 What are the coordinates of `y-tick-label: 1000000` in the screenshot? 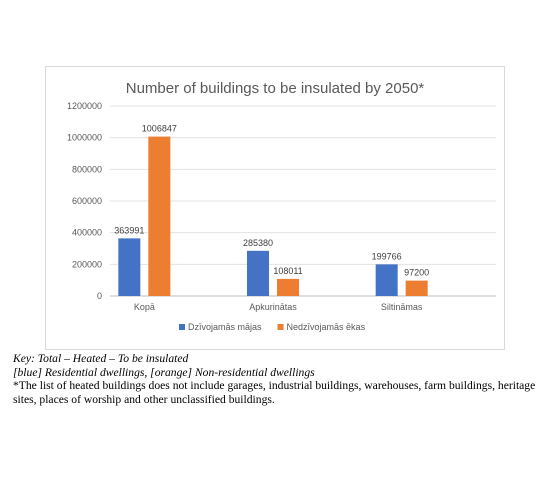 It's located at (84, 138).